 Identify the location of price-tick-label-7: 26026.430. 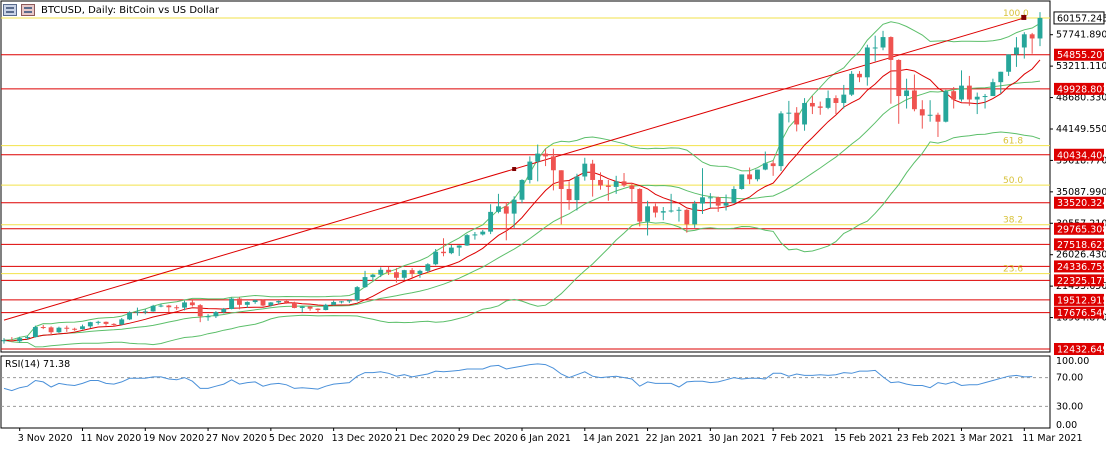
(1081, 255).